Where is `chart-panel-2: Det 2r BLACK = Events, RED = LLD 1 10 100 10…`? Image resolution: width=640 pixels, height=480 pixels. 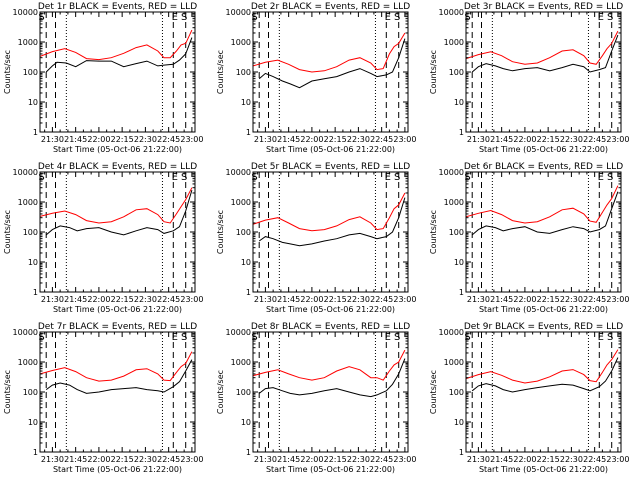
chart-panel-2: Det 2r BLACK = Events, RED = LLD 1 10 100 10… is located at coordinates (316, 78).